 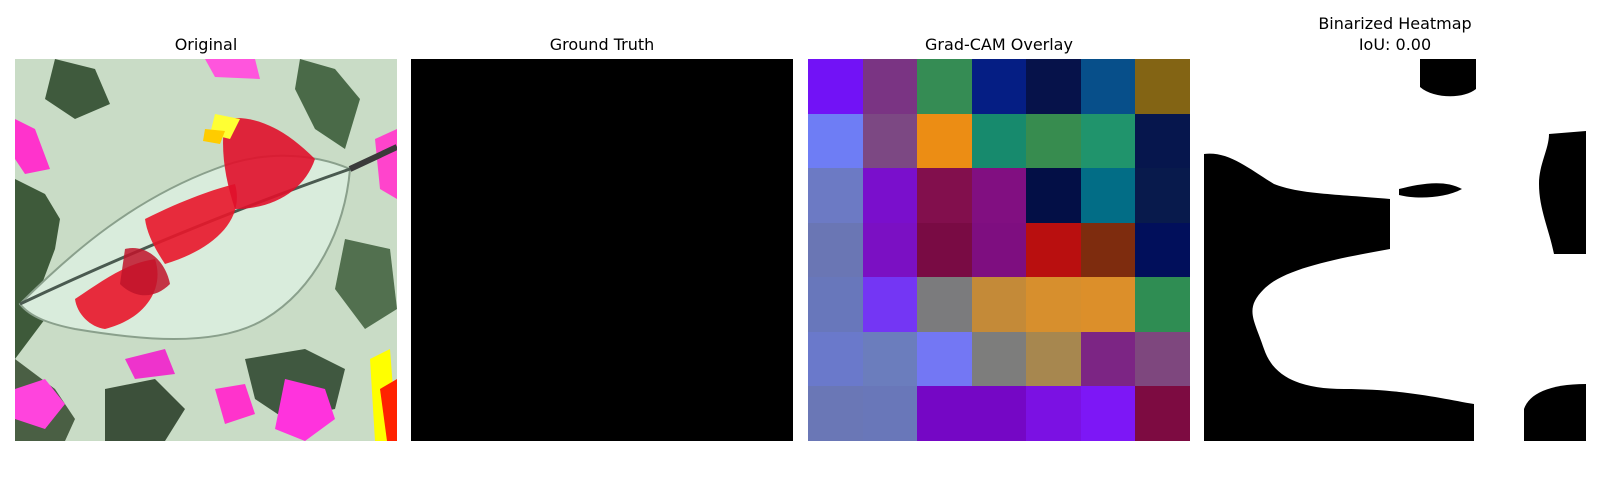 I want to click on binarized-title: Binarized Heatmap, so click(x=1395, y=23).